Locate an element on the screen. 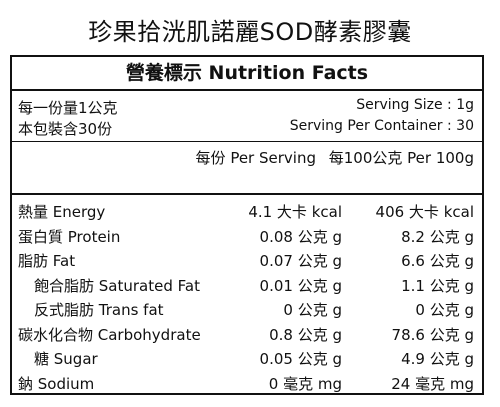 The height and width of the screenshot is (407, 500). servings-per-container-zh: 本包裝含30份 is located at coordinates (65, 129).